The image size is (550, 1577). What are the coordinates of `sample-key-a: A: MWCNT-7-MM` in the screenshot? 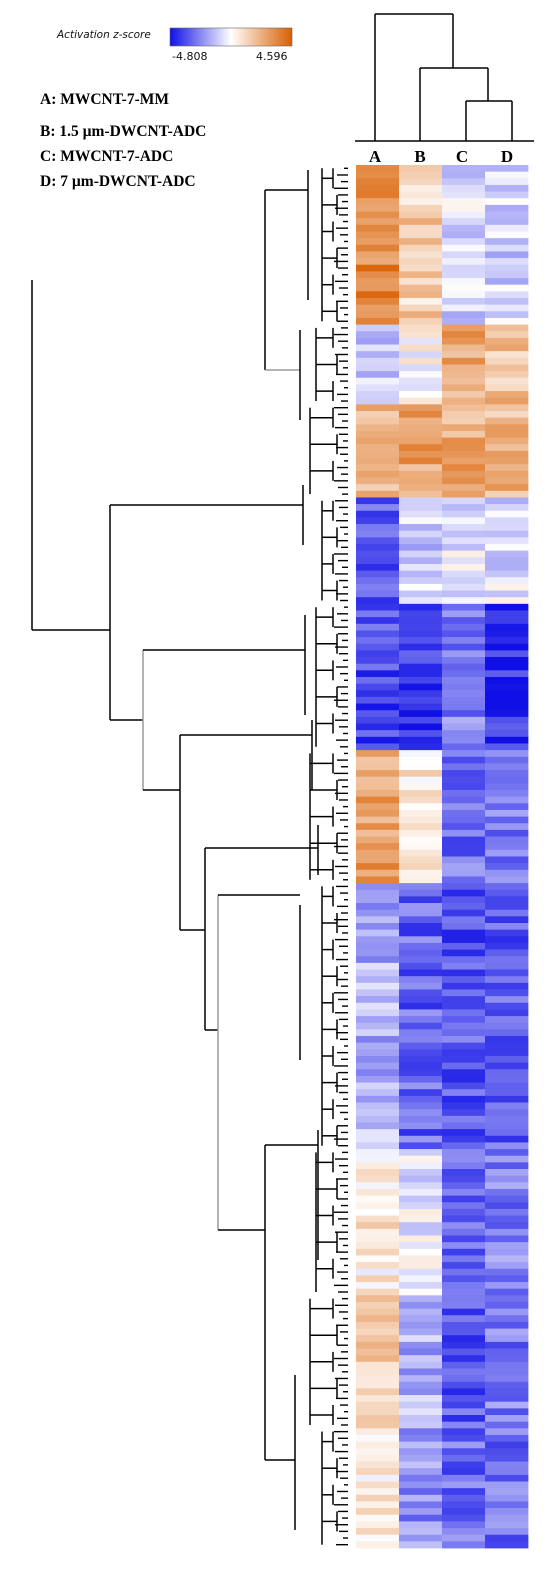 It's located at (104, 99).